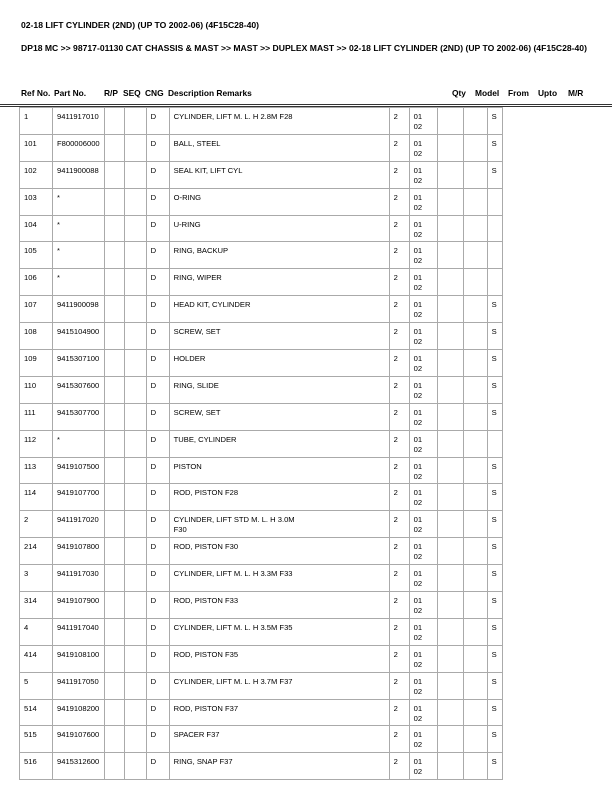 The image size is (612, 792). Describe the element at coordinates (36, 685) in the screenshot. I see `cell-ref-no: 5` at that location.